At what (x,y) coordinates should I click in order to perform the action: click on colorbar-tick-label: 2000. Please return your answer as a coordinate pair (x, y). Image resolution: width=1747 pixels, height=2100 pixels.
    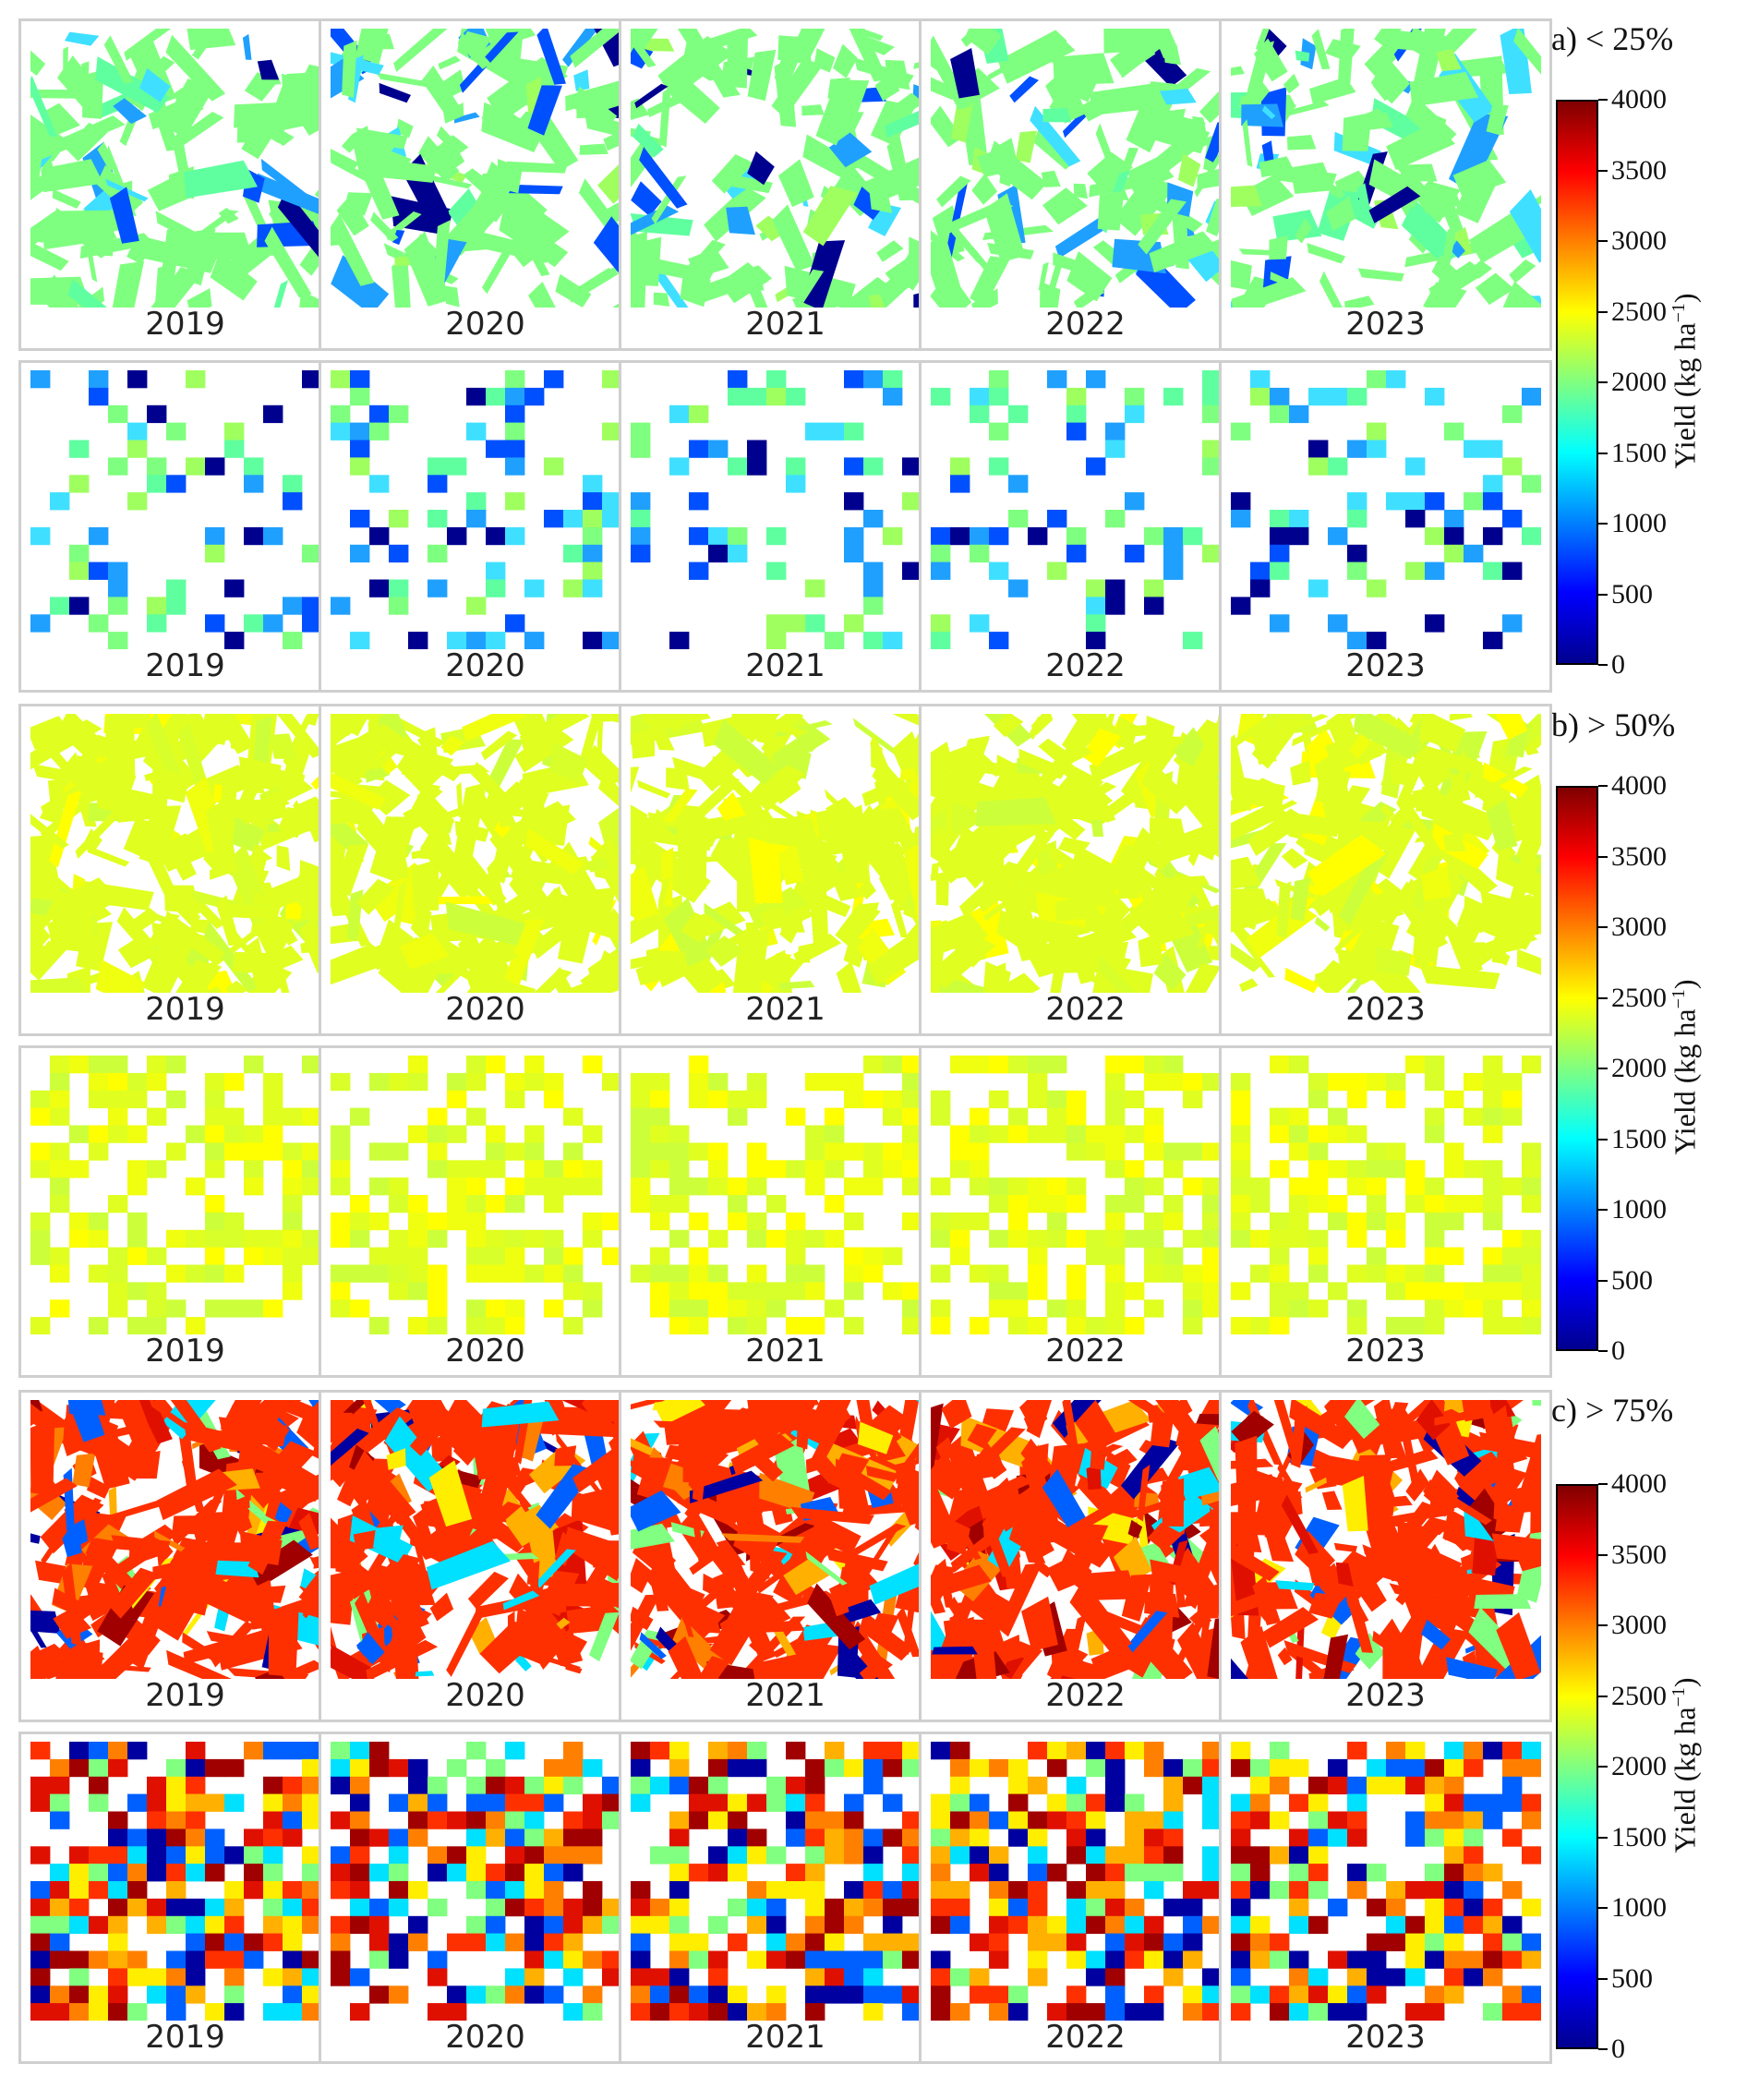
    Looking at the image, I should click on (1639, 1766).